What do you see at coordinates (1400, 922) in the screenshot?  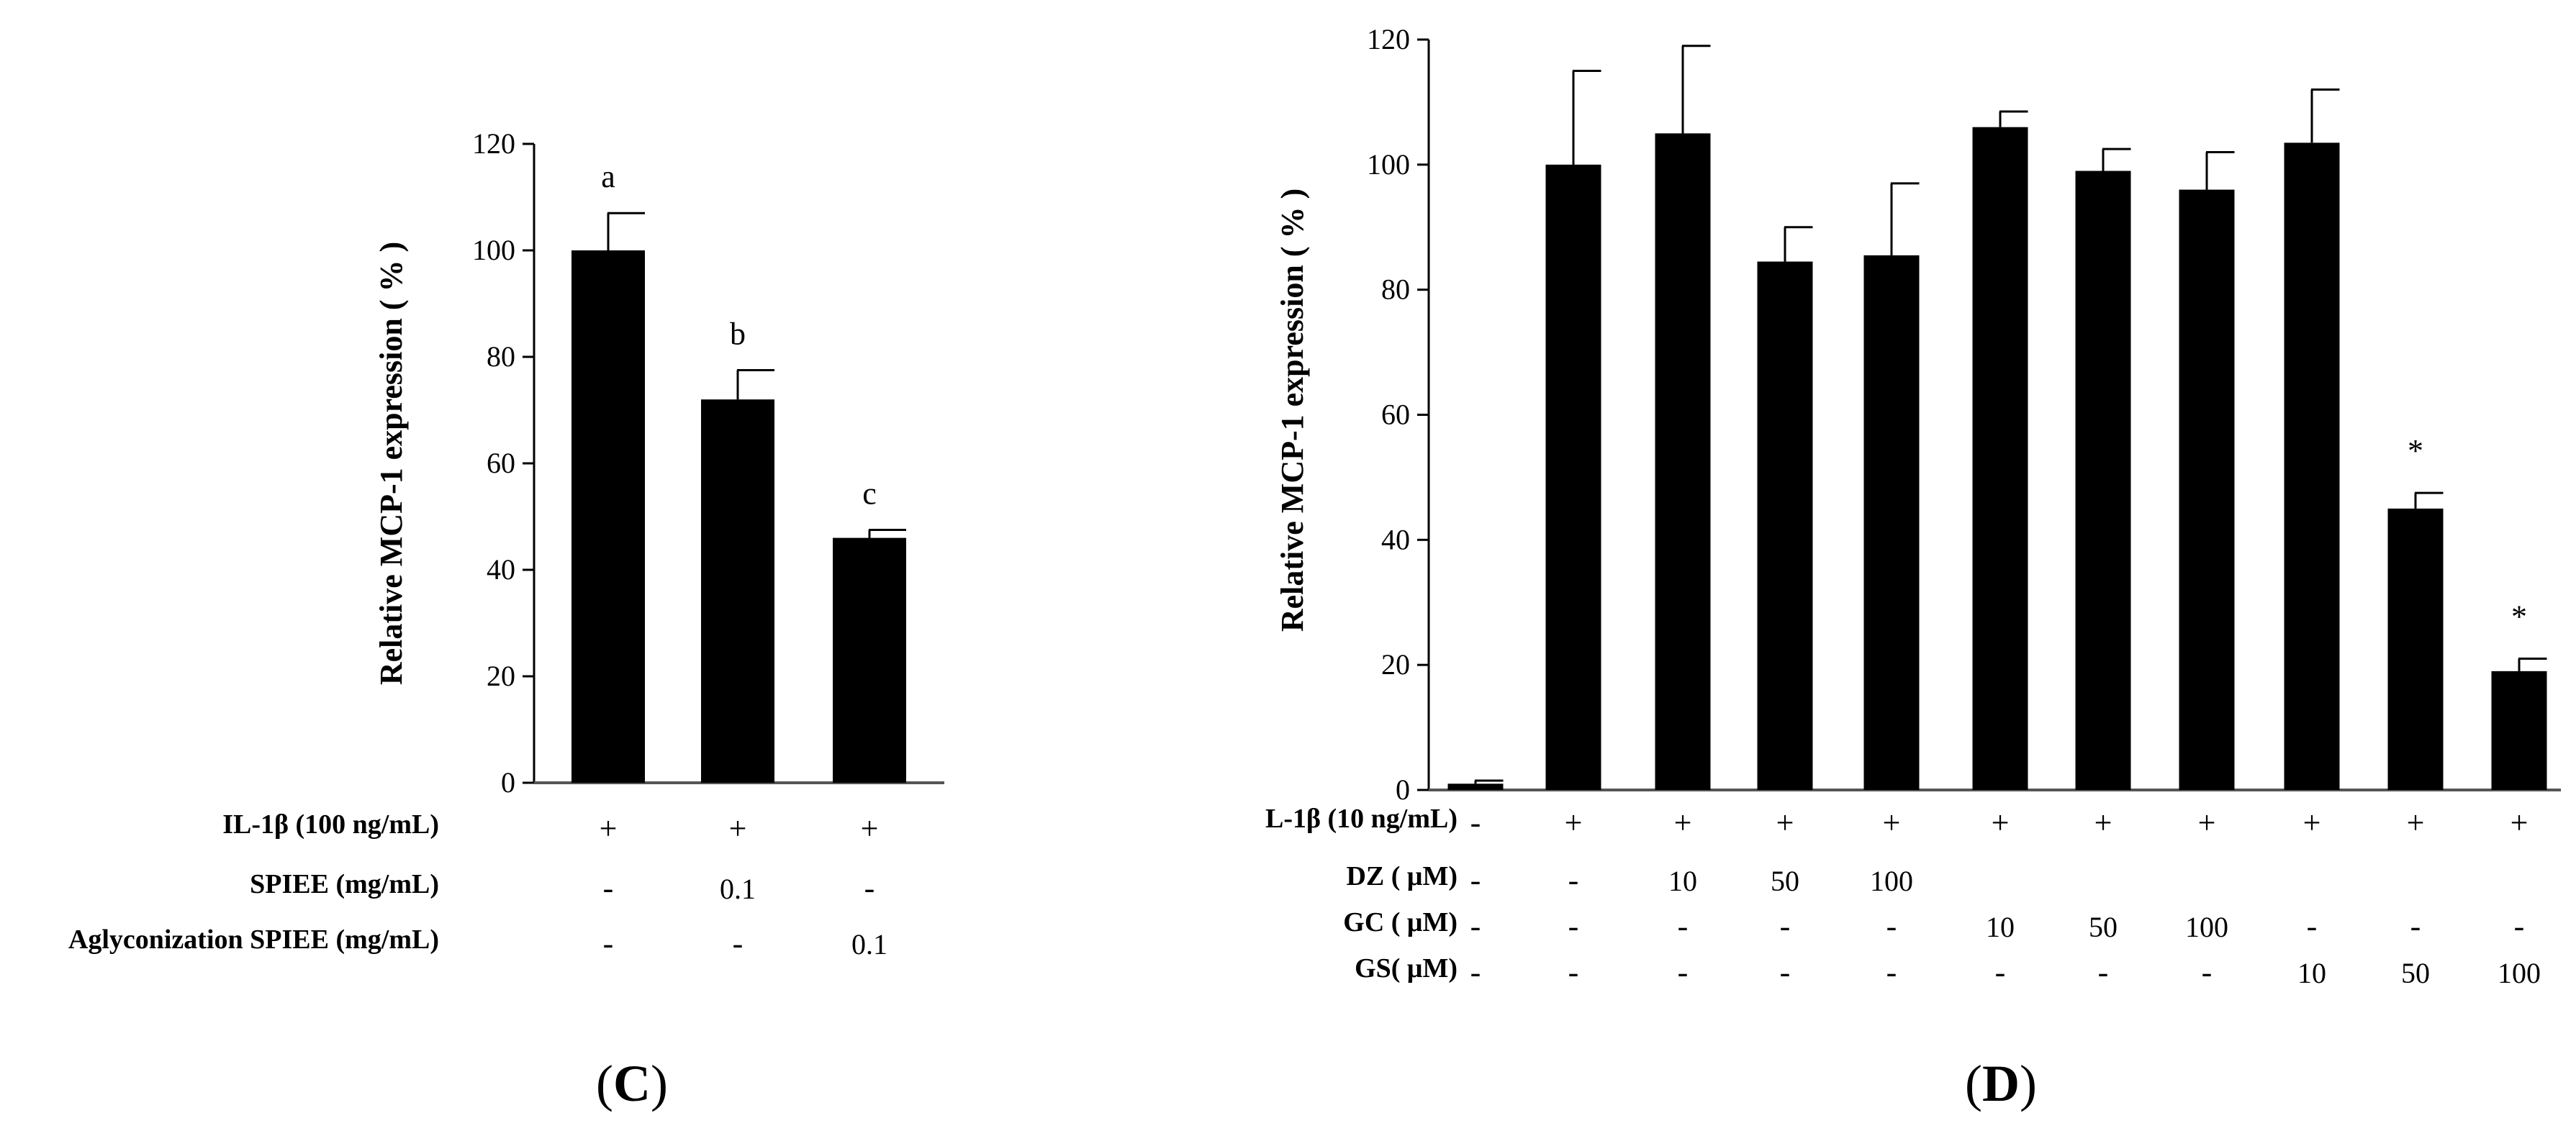 I see `d-condition-label: GC ( μM)` at bounding box center [1400, 922].